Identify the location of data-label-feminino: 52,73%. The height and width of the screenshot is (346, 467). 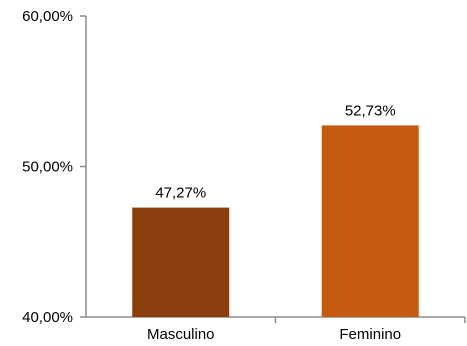
(370, 110).